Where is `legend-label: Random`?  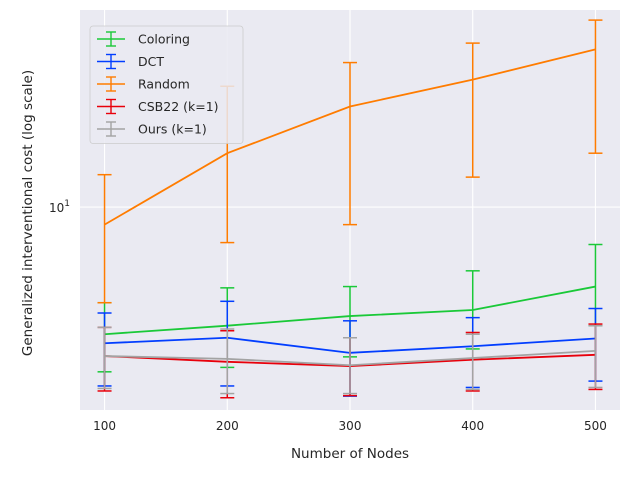 legend-label: Random is located at coordinates (164, 84).